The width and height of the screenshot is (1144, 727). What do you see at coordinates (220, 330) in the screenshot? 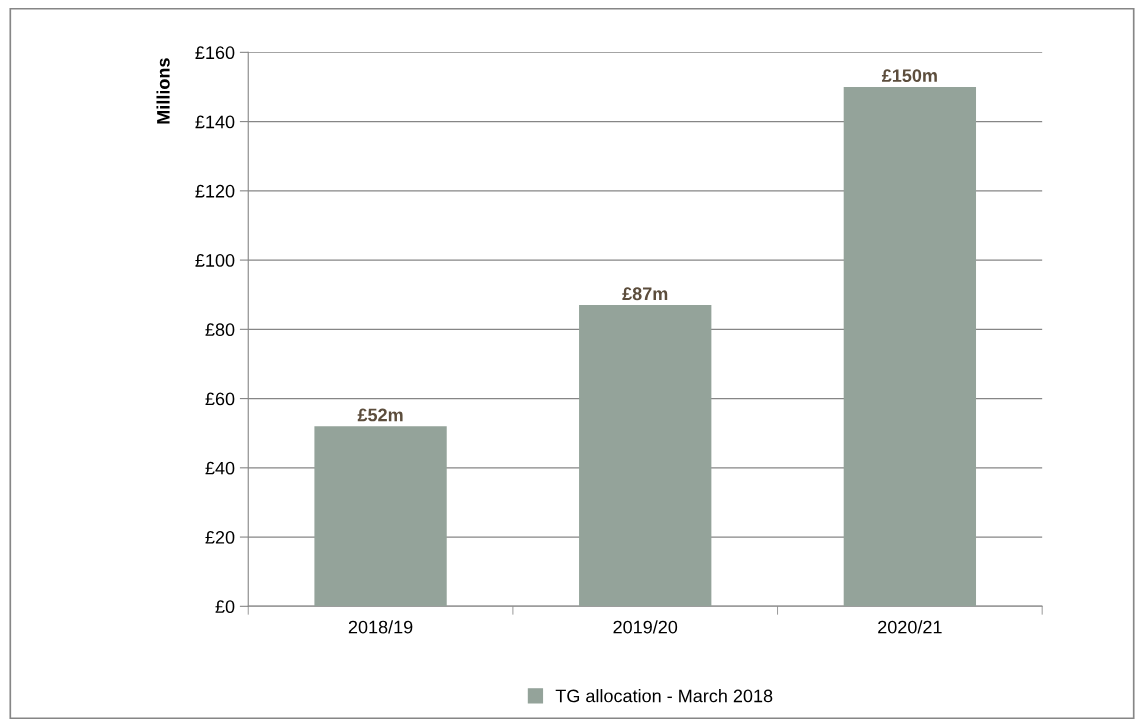
I see `y-tick-label: £80` at bounding box center [220, 330].